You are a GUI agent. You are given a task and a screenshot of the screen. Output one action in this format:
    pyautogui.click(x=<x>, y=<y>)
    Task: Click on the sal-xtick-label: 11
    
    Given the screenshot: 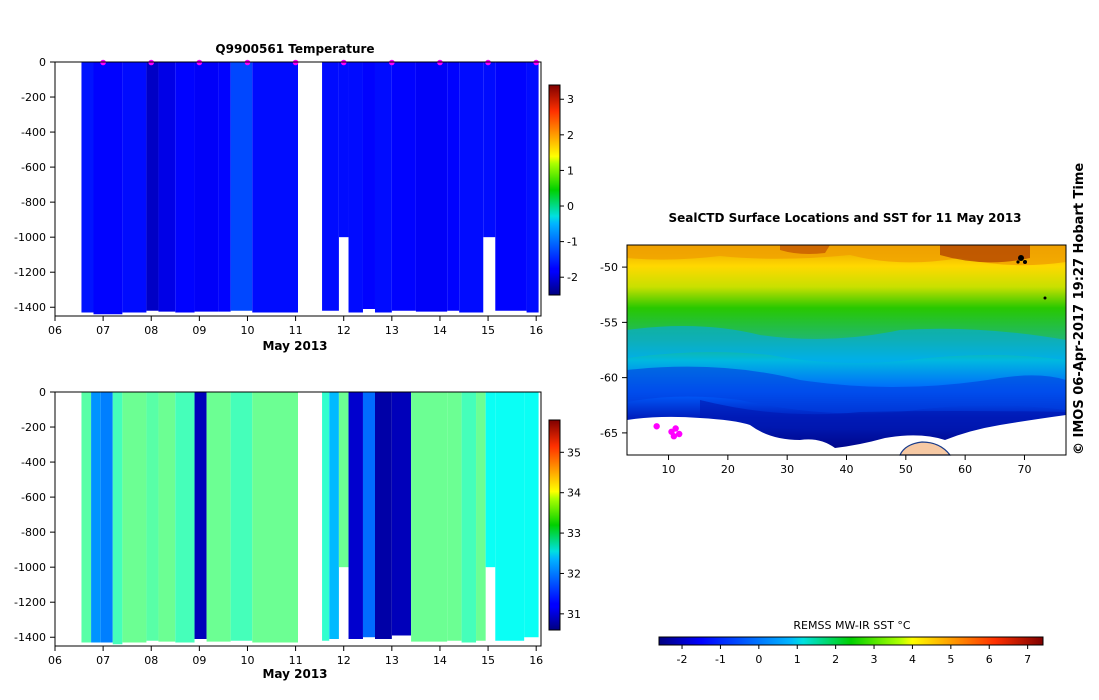 What is the action you would take?
    pyautogui.click(x=296, y=660)
    